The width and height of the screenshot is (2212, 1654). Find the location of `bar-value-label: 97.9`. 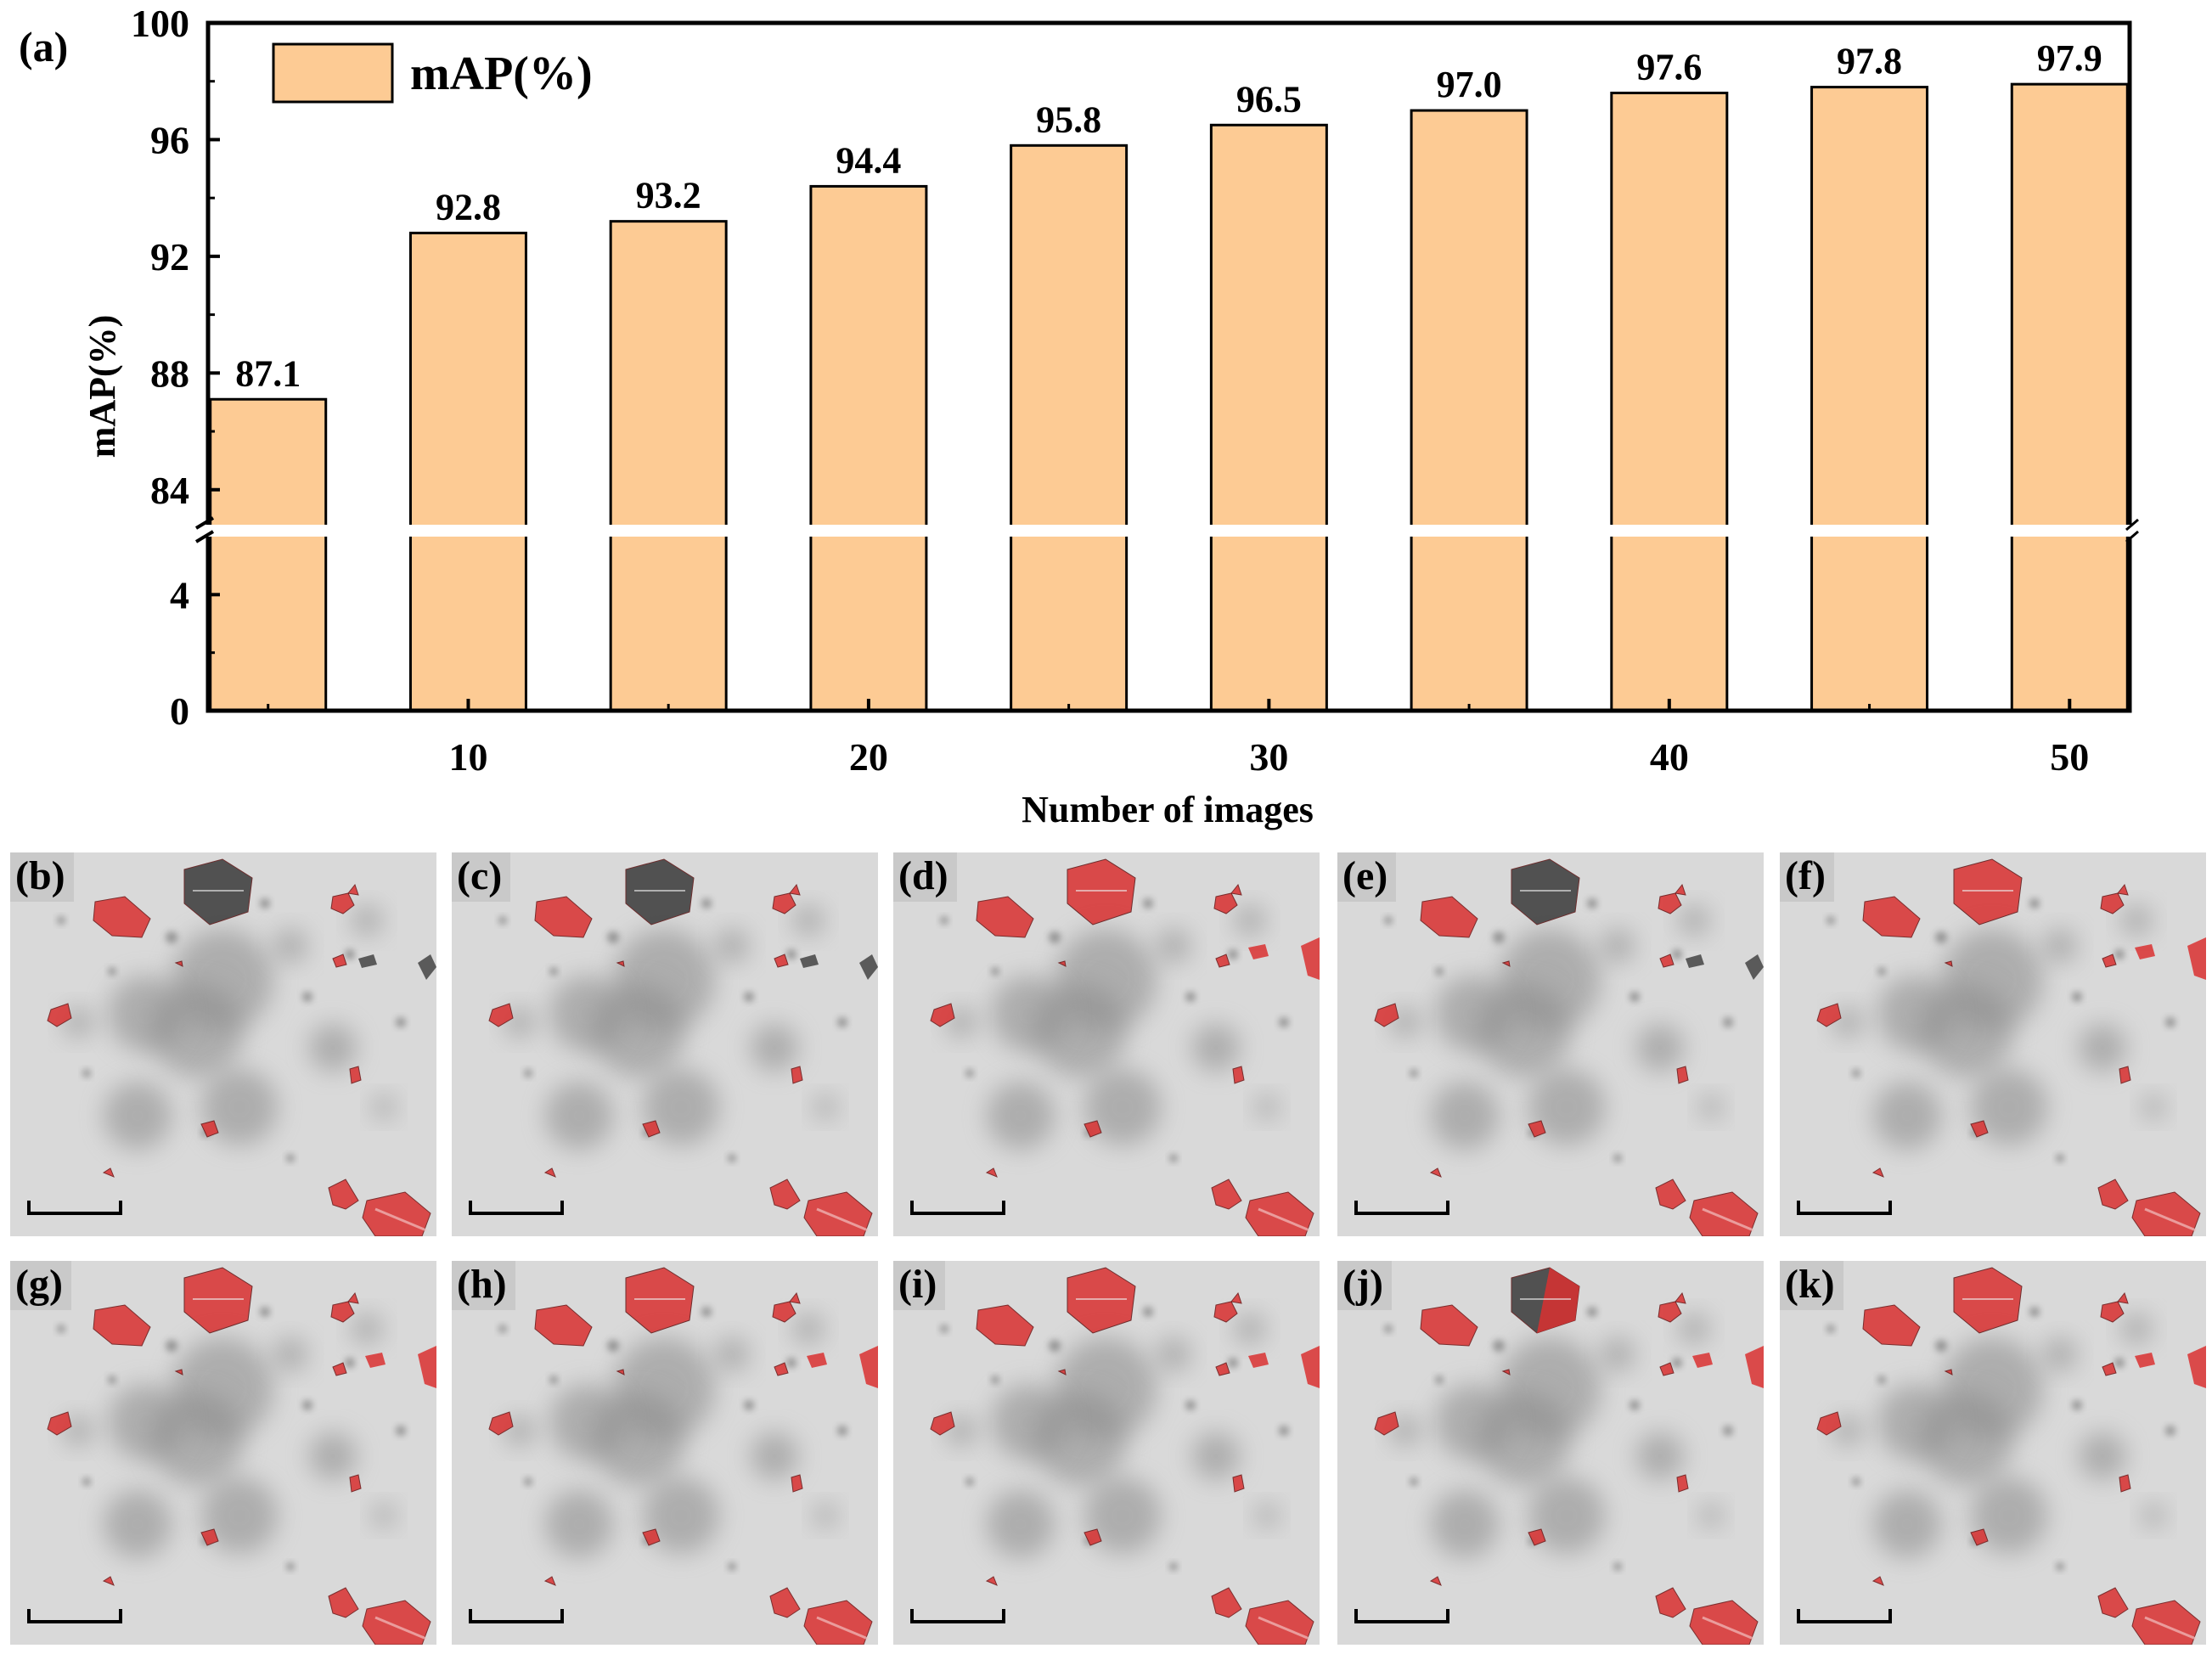

bar-value-label: 97.9 is located at coordinates (2069, 58).